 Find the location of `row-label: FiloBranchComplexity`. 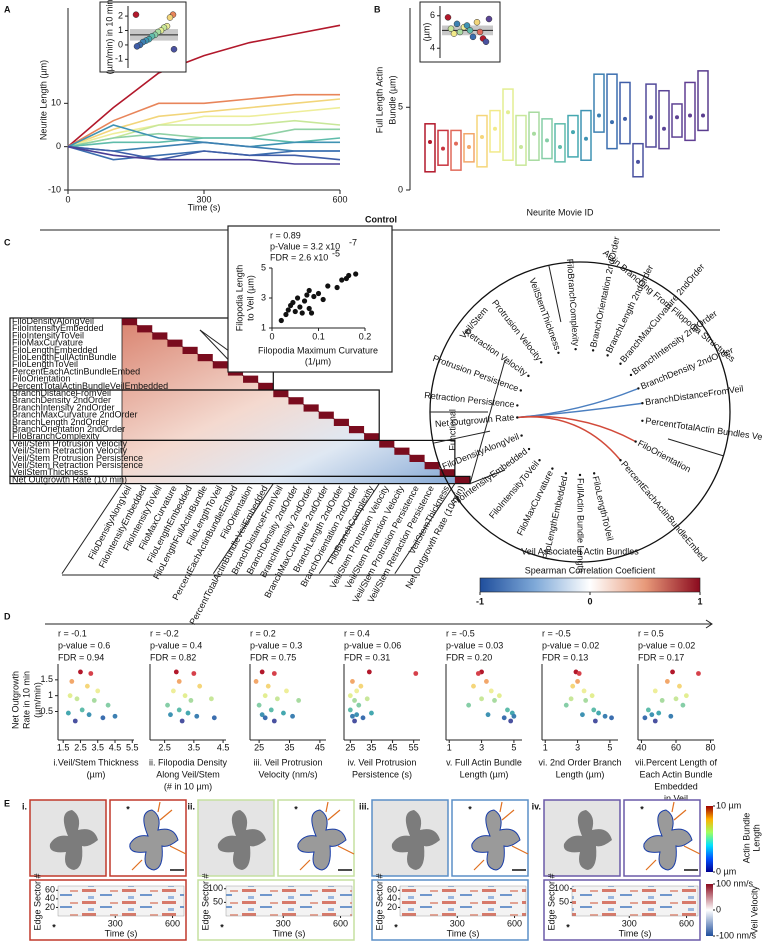

row-label: FiloBranchComplexity is located at coordinates (56, 436).